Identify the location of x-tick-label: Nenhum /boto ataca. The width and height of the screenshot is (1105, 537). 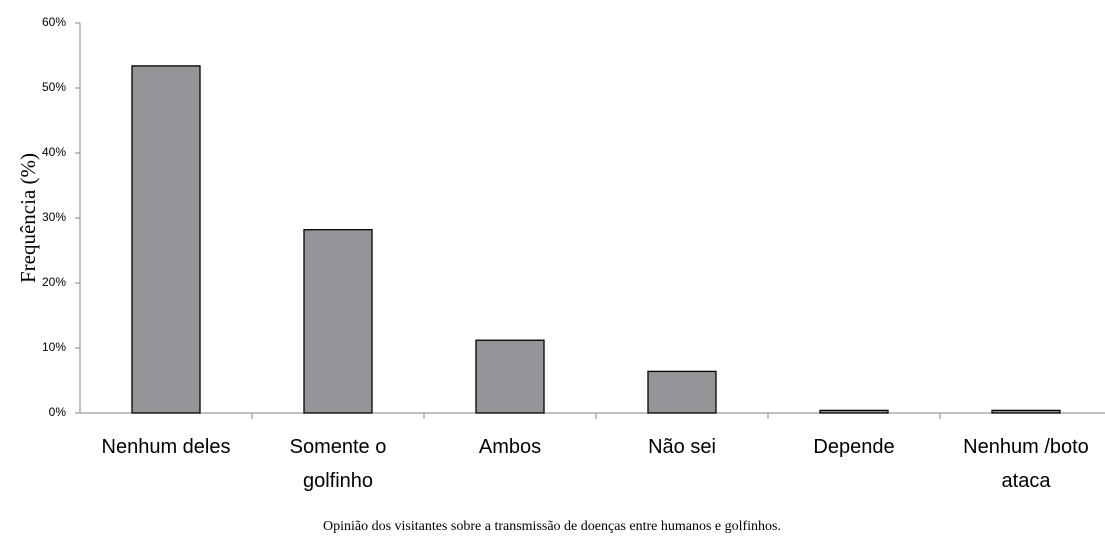
(1026, 464).